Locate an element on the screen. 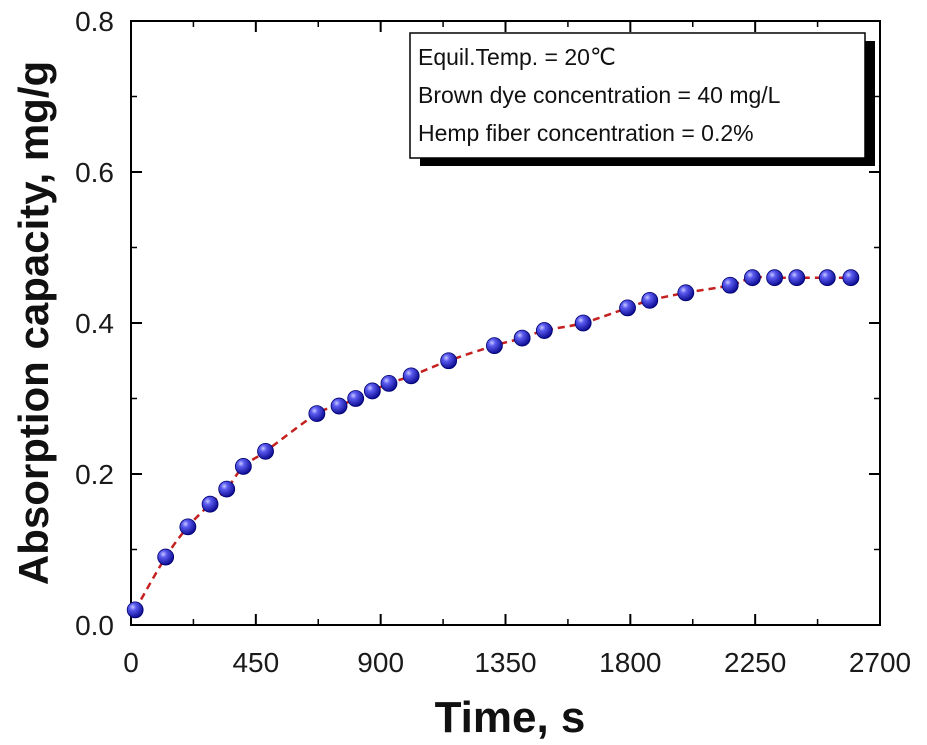  y-tick-label: 0.0 is located at coordinates (94, 625).